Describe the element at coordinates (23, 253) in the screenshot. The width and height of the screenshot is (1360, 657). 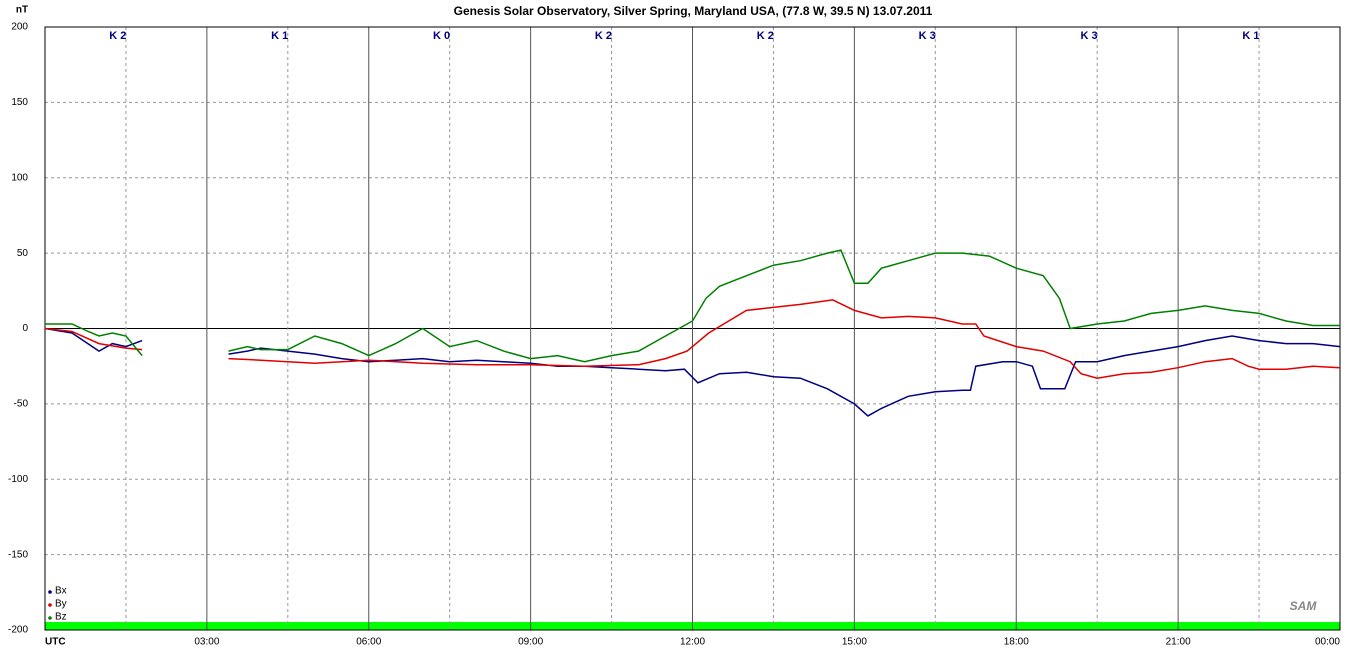
I see `y-tick-label: 50` at that location.